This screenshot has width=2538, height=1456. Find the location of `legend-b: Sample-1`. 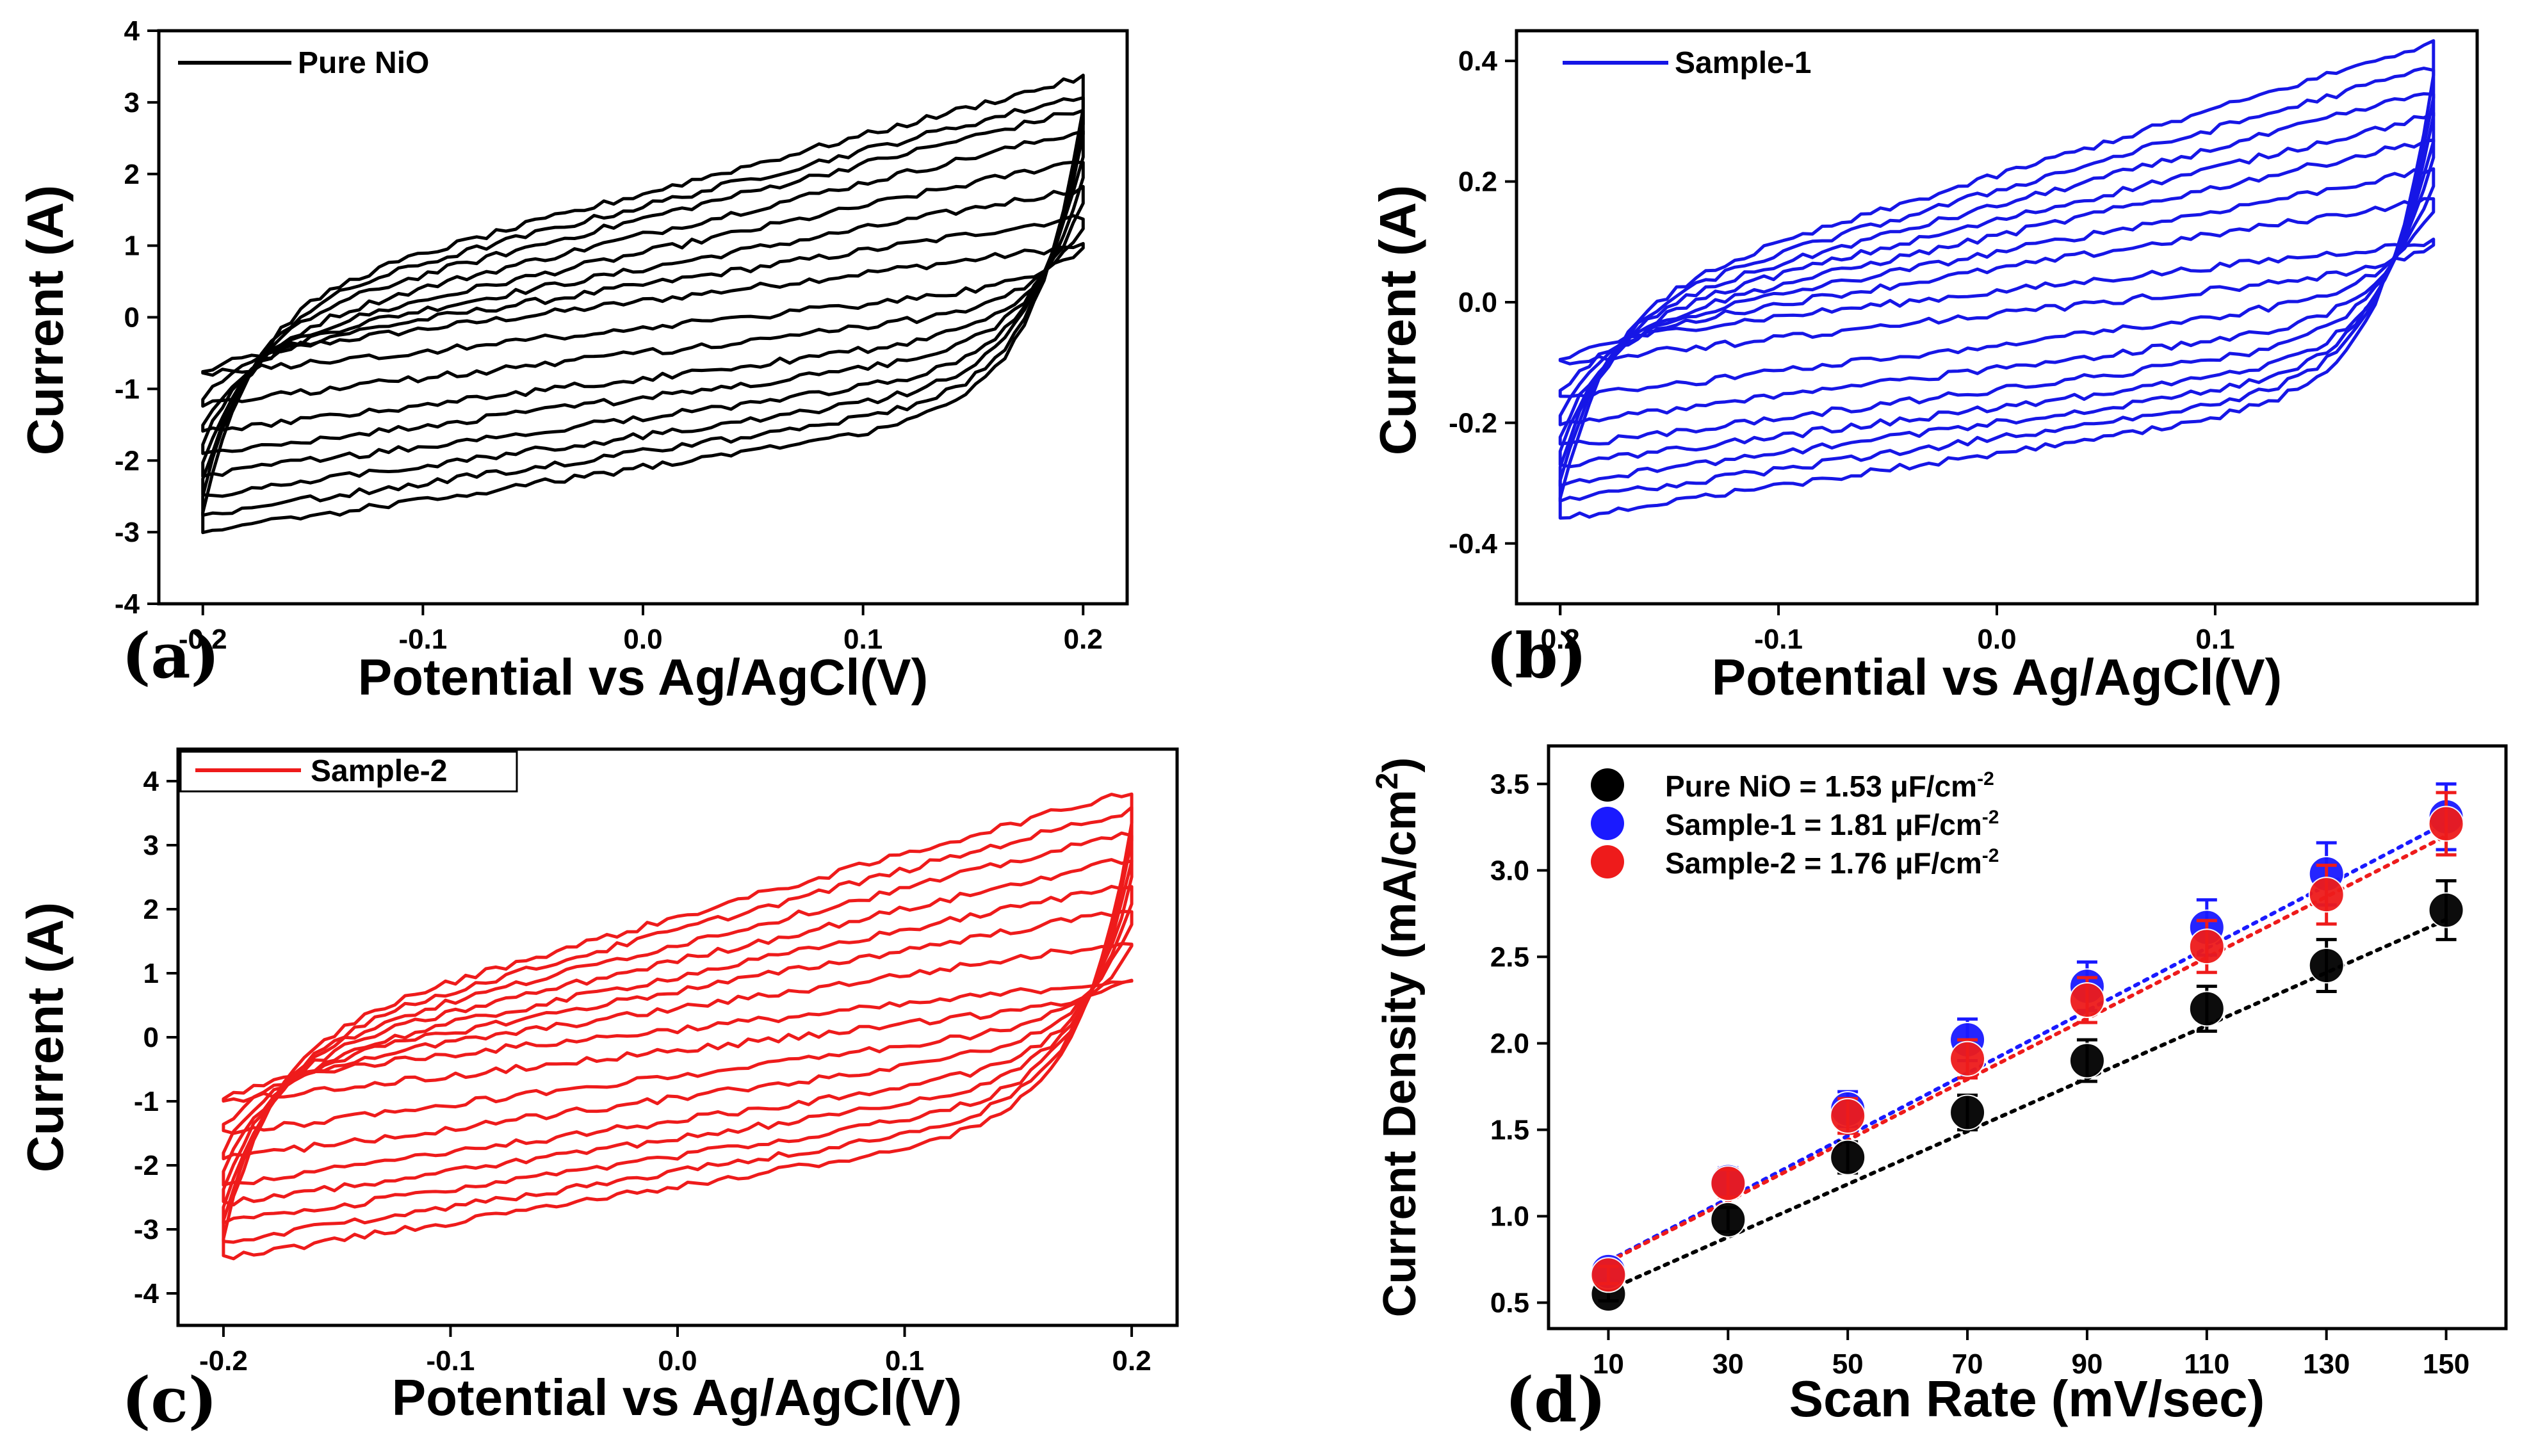

legend-b: Sample-1 is located at coordinates (1687, 63).